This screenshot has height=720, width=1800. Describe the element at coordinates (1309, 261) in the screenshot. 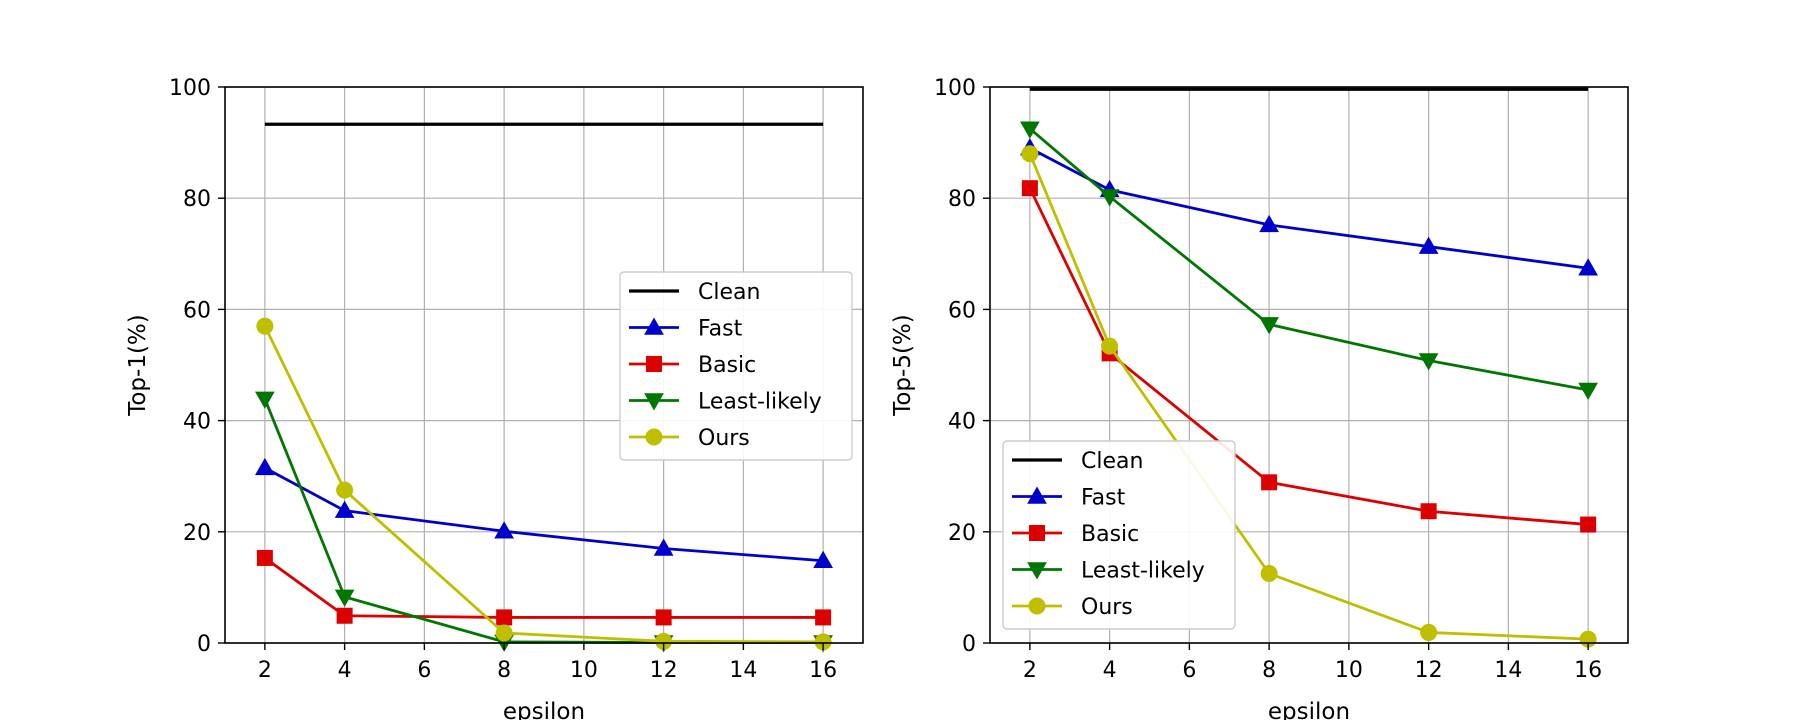

I see `chart-2-series-least-likely` at that location.